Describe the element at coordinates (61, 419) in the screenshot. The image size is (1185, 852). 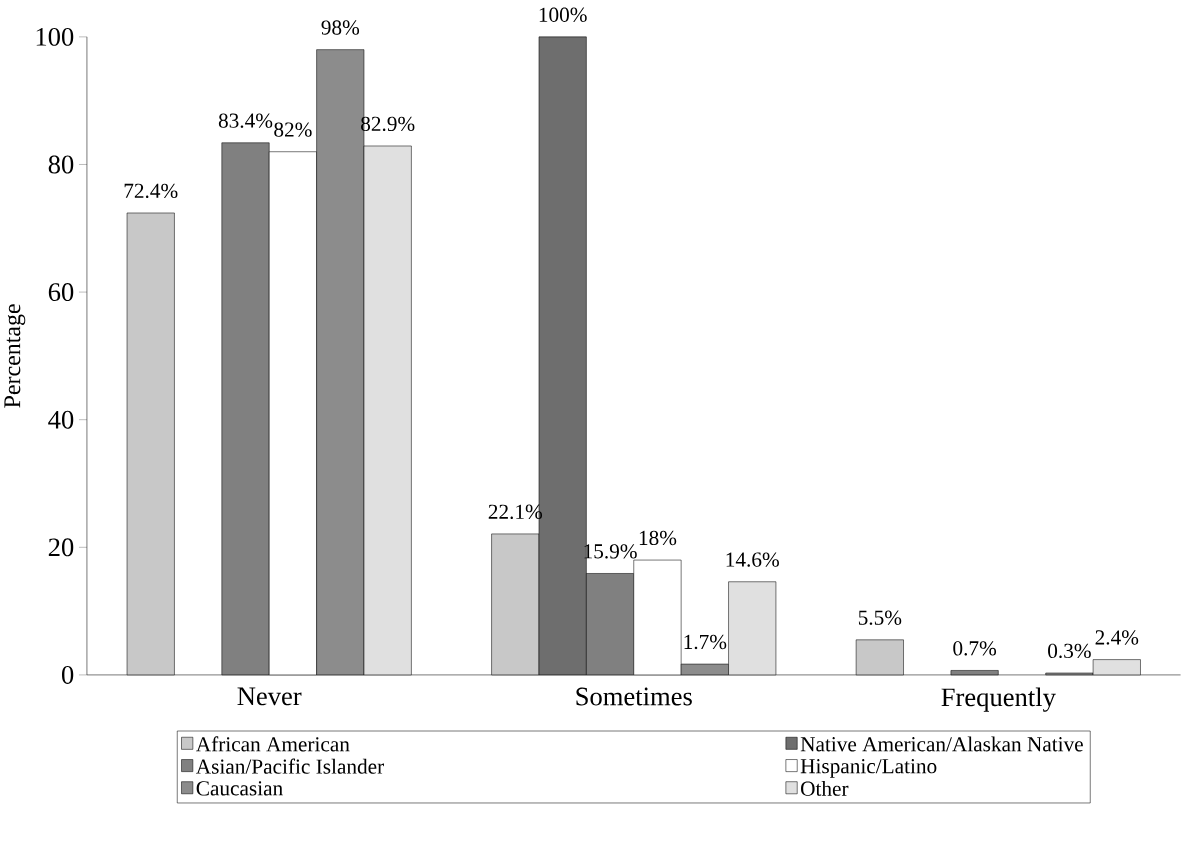
I see `y-tick-label: 40` at that location.